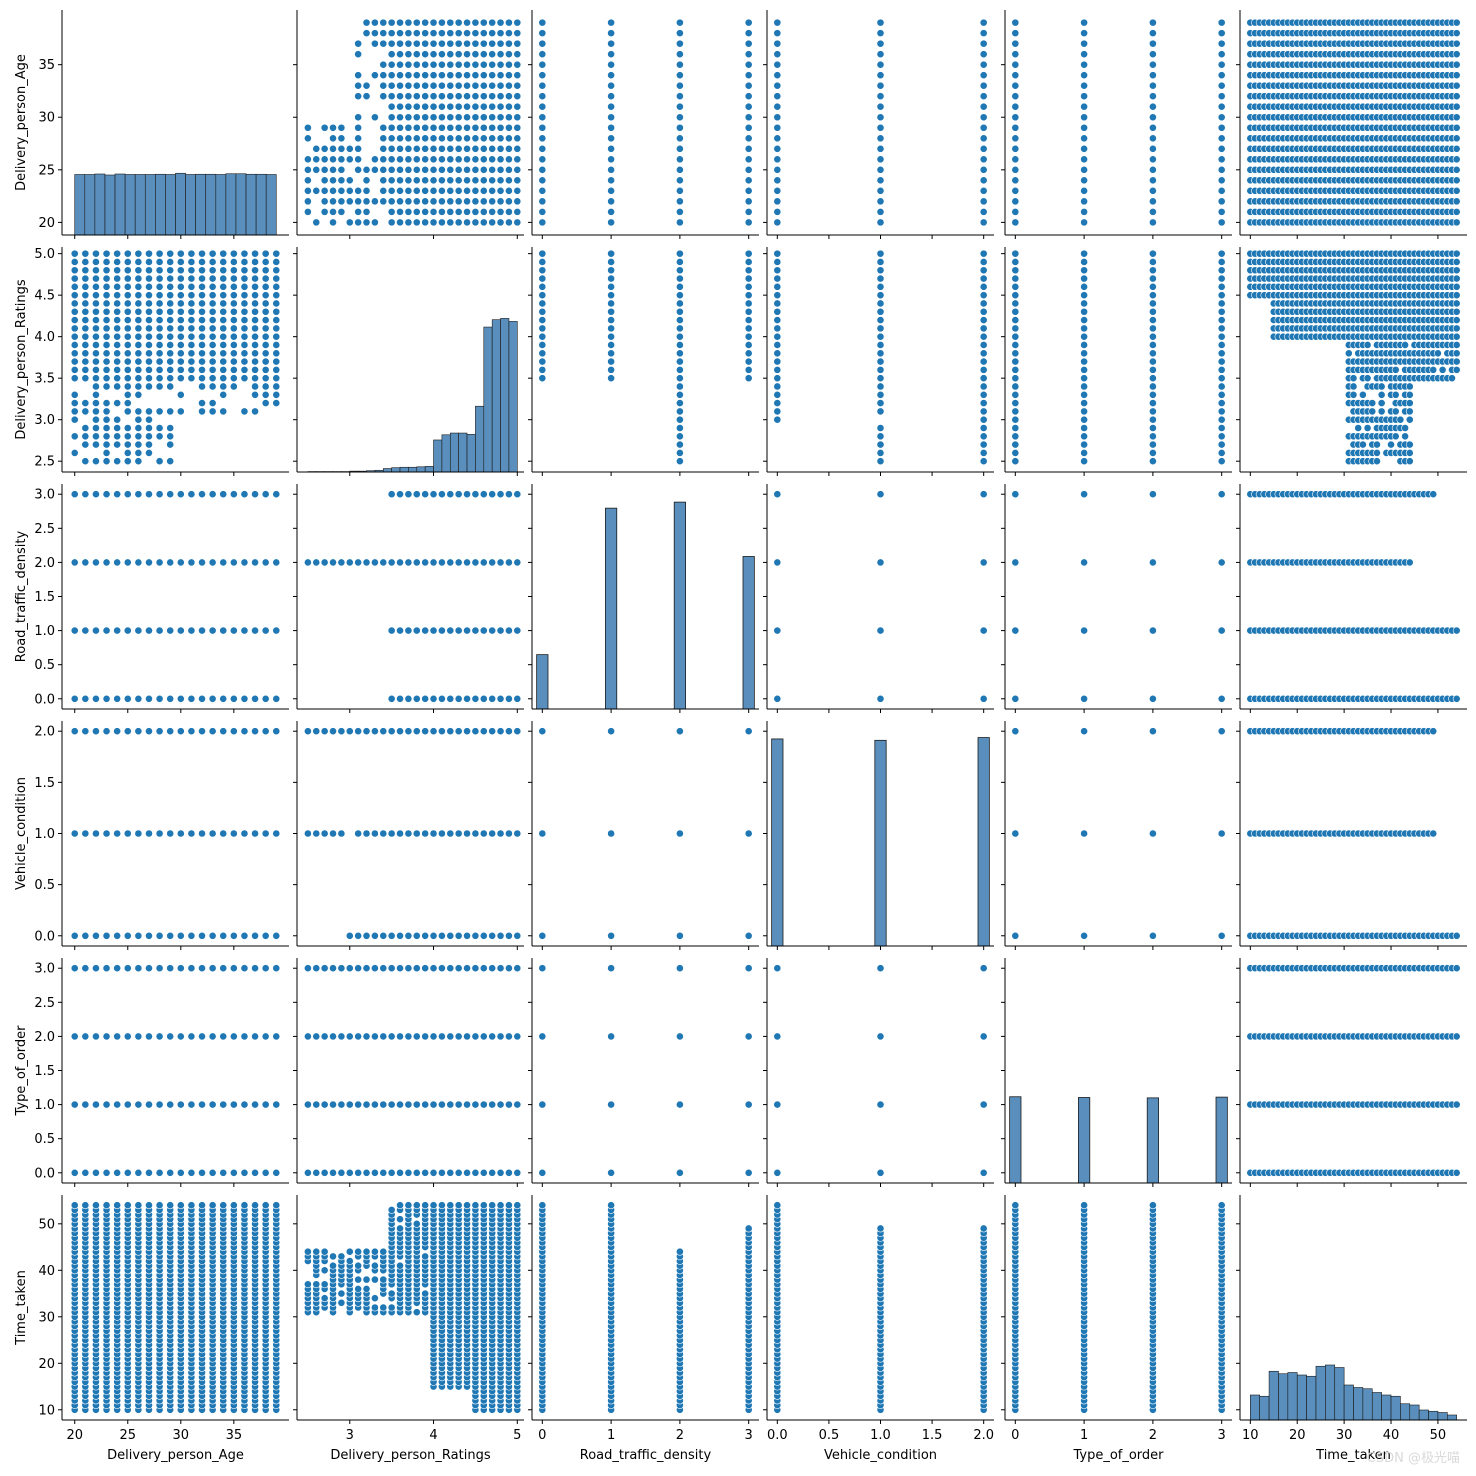 The image size is (1476, 1476). Describe the element at coordinates (878, 598) in the screenshot. I see `panel-Road_traffic_density-vs-Vehicle_condition` at that location.